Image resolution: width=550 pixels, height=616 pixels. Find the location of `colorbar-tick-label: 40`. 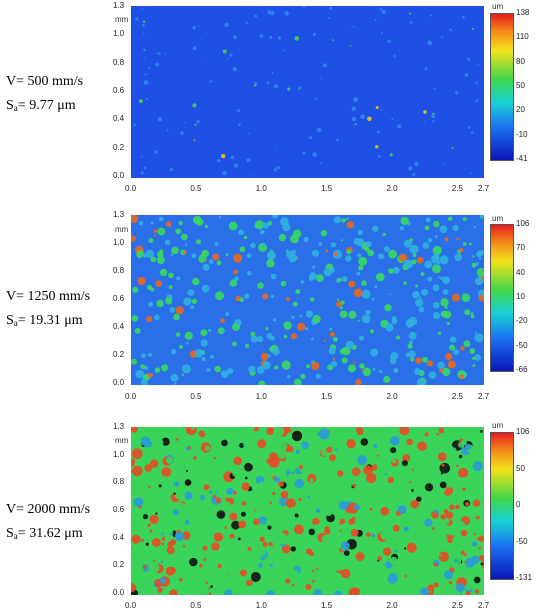

colorbar-tick-label: 40 is located at coordinates (520, 272).